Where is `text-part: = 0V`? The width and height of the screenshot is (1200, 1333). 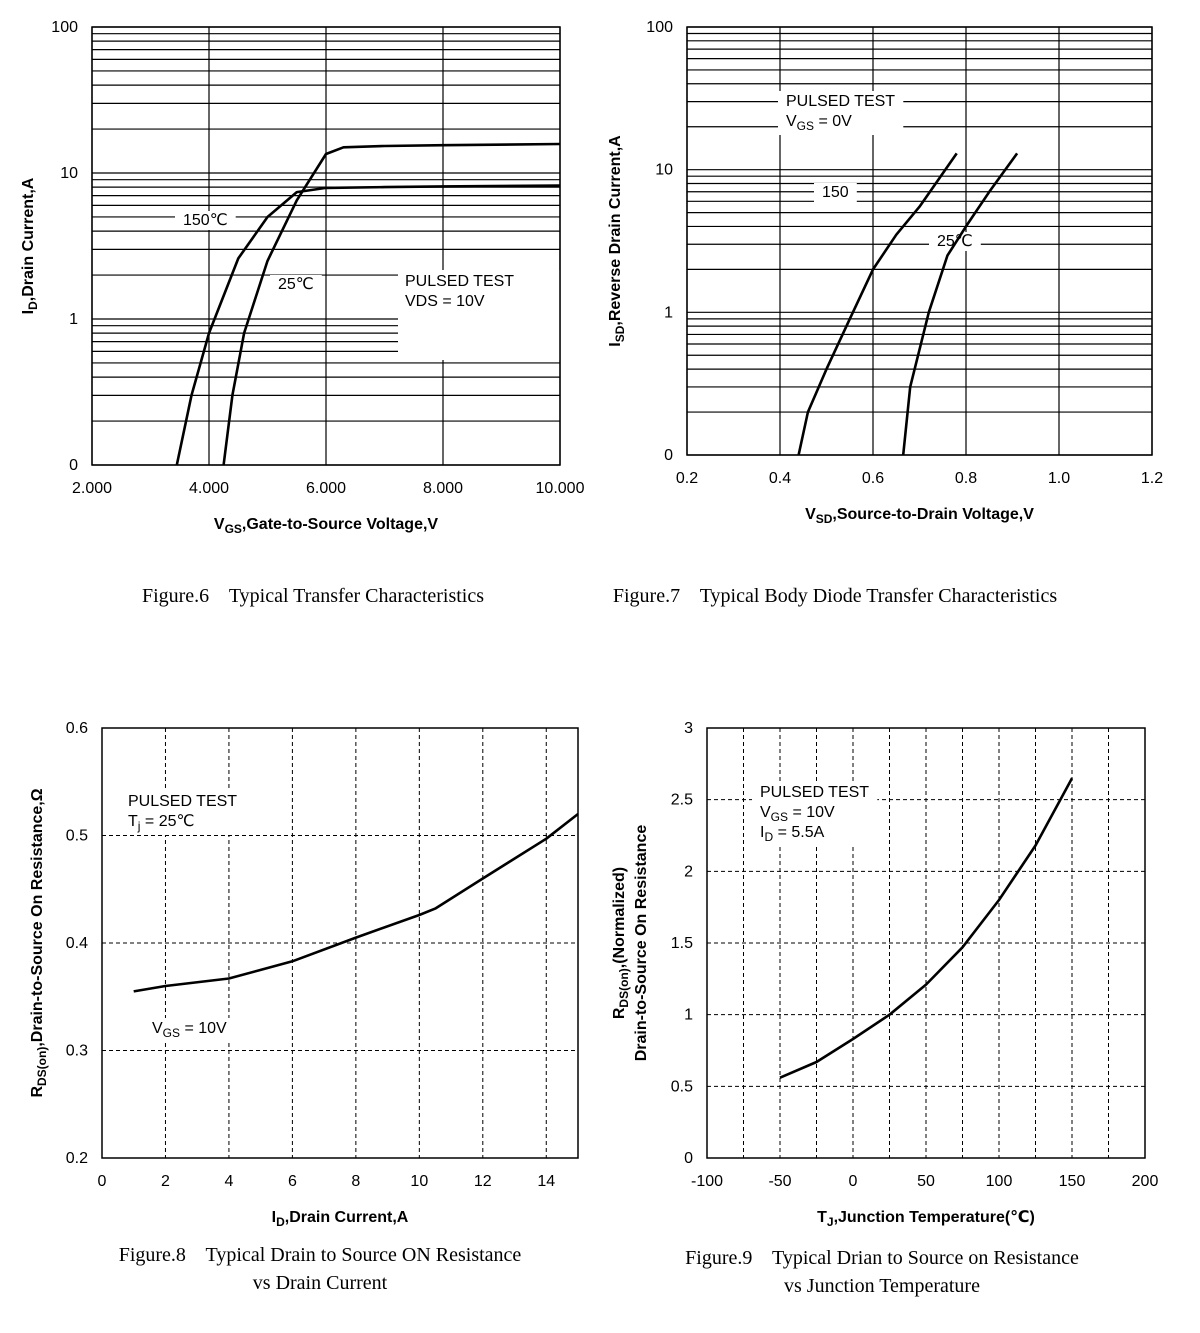
text-part: = 0V is located at coordinates (833, 121).